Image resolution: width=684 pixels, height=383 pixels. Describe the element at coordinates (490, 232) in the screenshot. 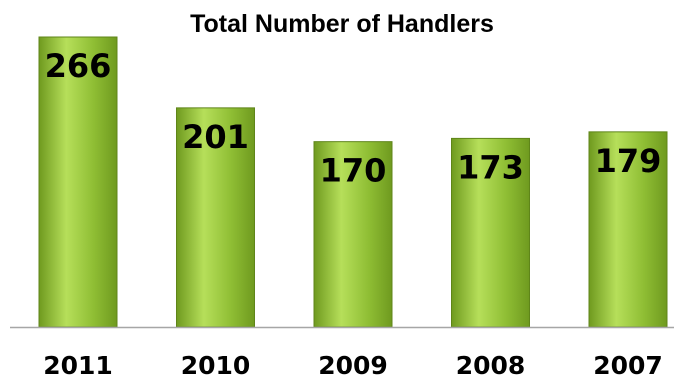

I see `bar-2008` at that location.